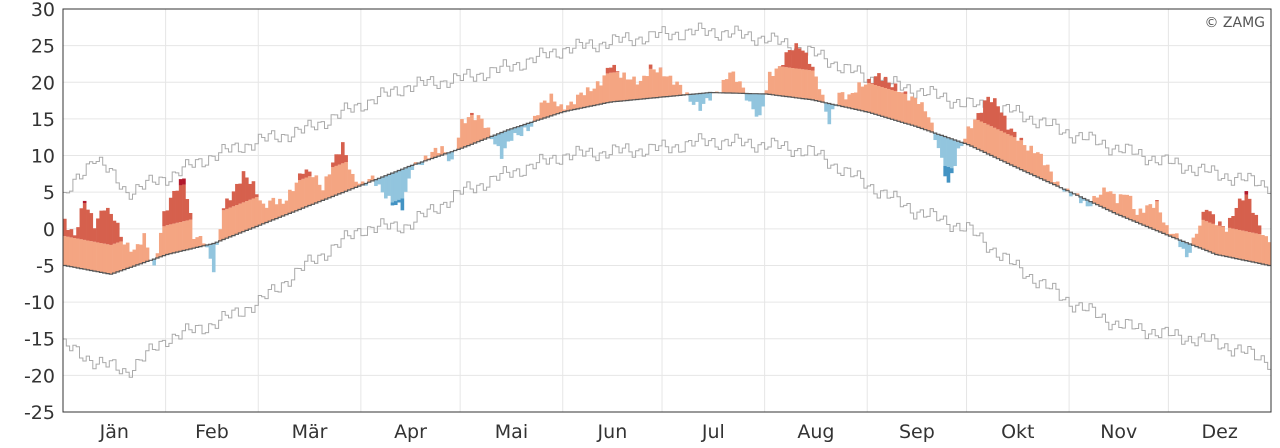 The image size is (1280, 448). Describe the element at coordinates (39, 376) in the screenshot. I see `y-tick-label: -20` at that location.